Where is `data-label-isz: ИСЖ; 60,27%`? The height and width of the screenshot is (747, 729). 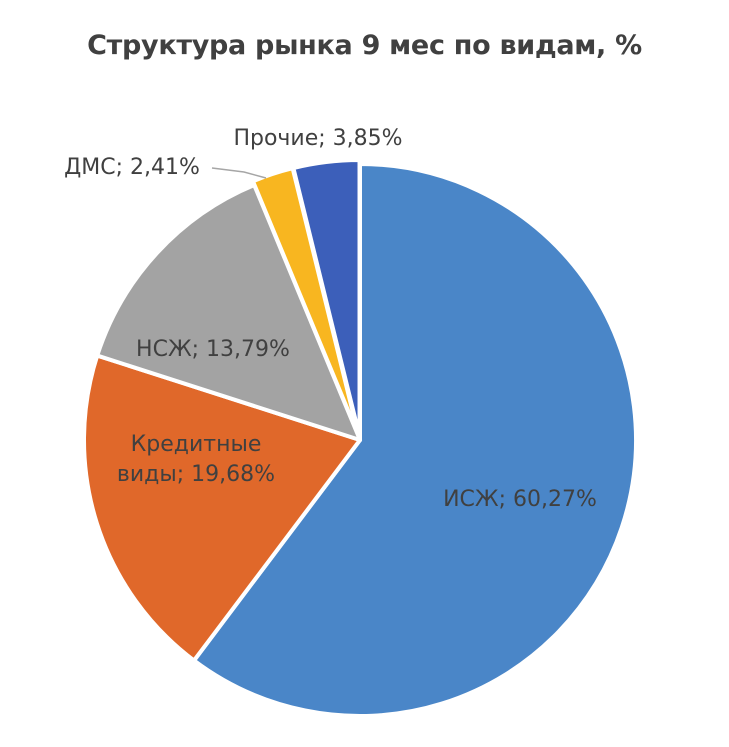 data-label-isz: ИСЖ; 60,27% is located at coordinates (520, 499).